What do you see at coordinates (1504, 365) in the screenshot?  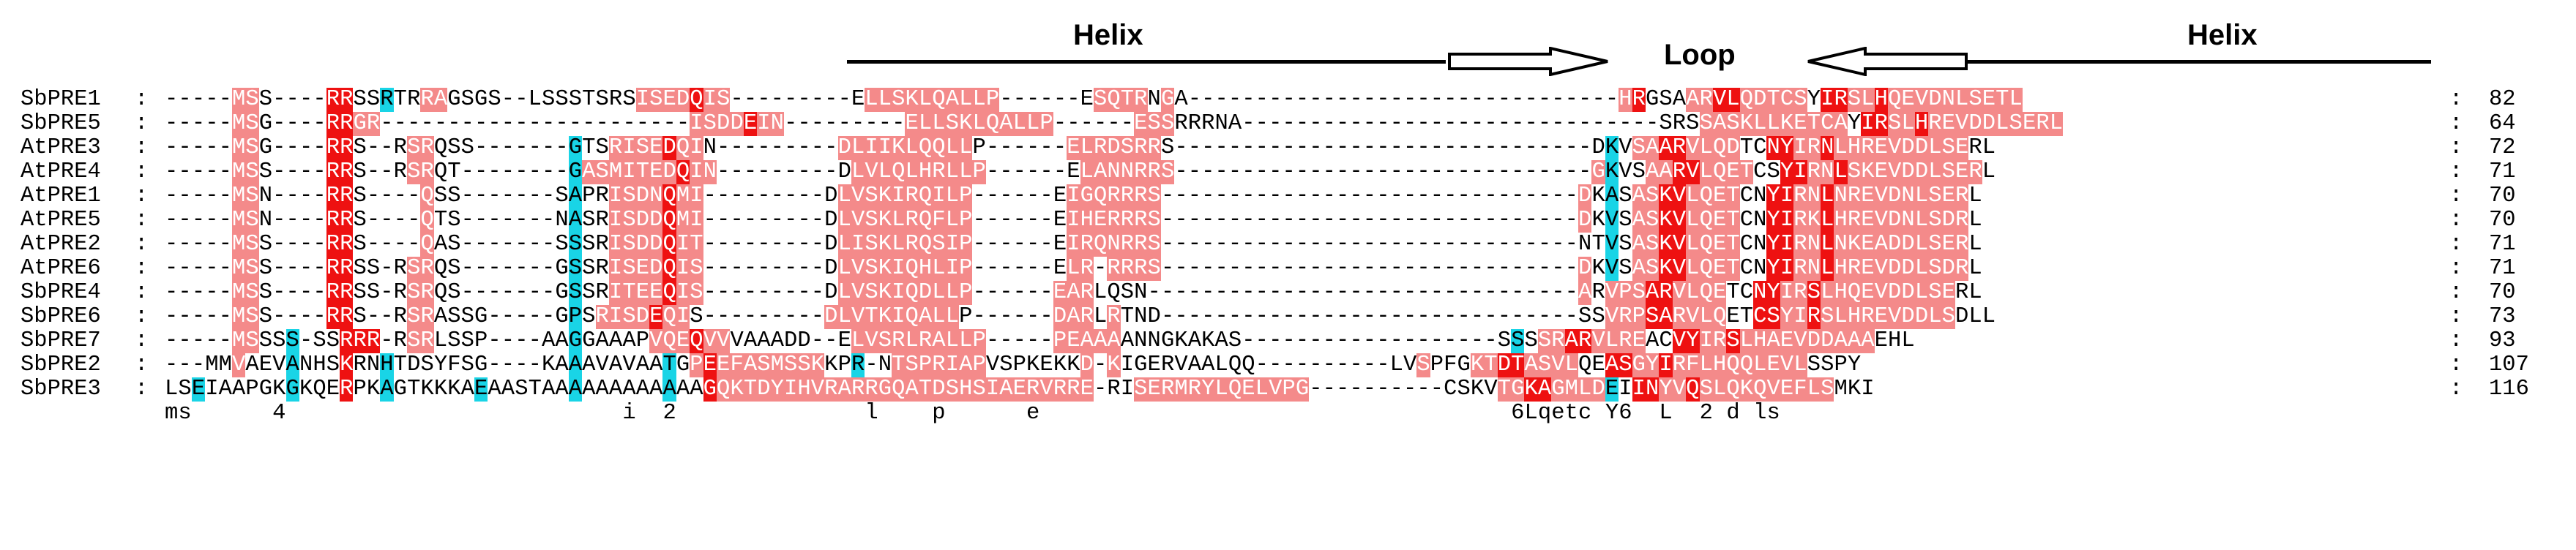 I see `residue: D` at bounding box center [1504, 365].